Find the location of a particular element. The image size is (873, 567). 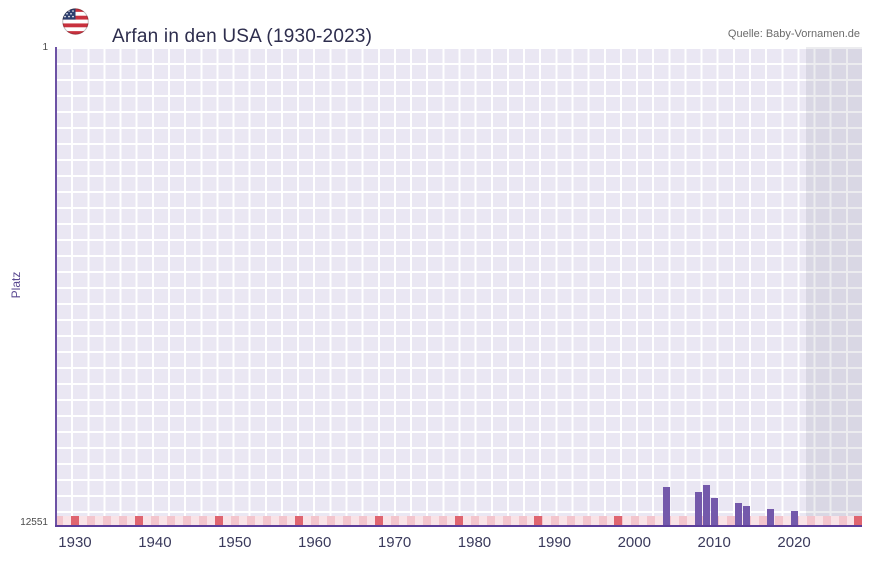

rank-bar-2010 is located at coordinates (714, 511).